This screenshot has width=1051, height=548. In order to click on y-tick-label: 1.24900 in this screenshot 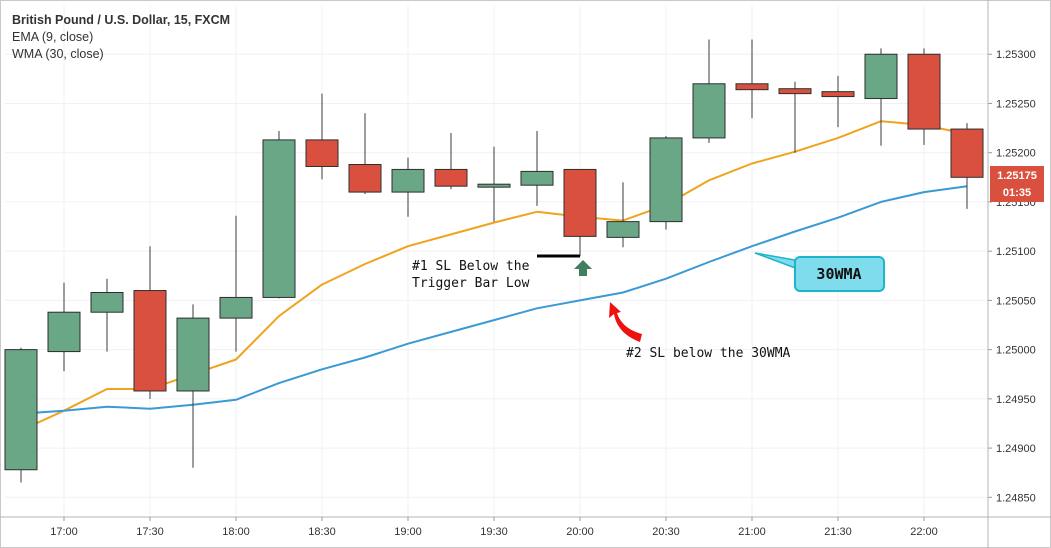, I will do `click(1016, 449)`.